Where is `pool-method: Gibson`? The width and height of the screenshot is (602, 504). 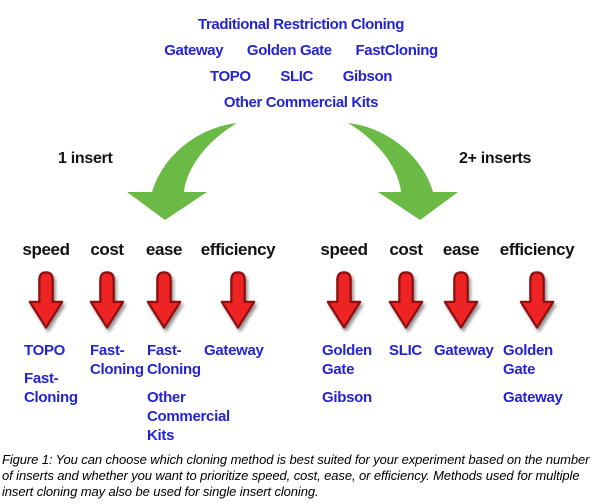
pool-method: Gibson is located at coordinates (367, 76).